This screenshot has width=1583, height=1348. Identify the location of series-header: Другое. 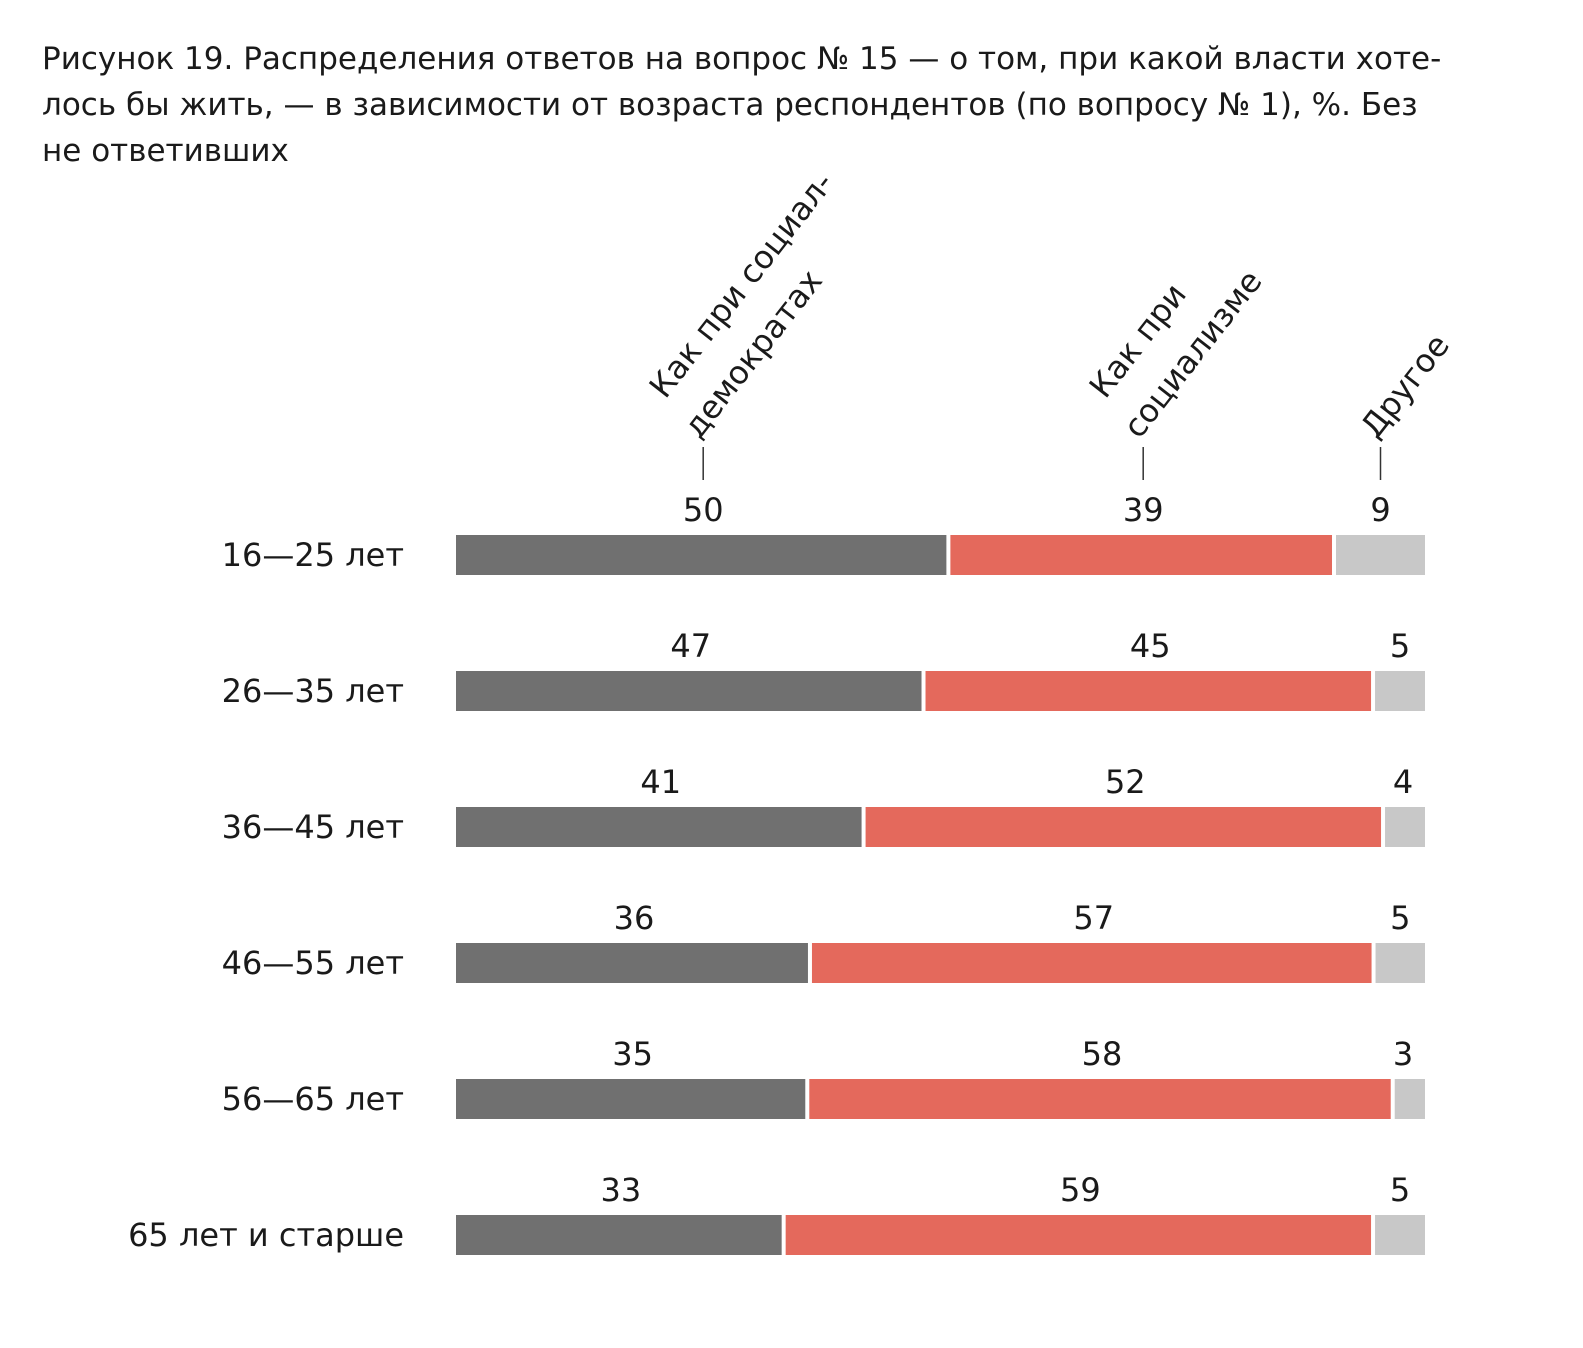
(1405, 386).